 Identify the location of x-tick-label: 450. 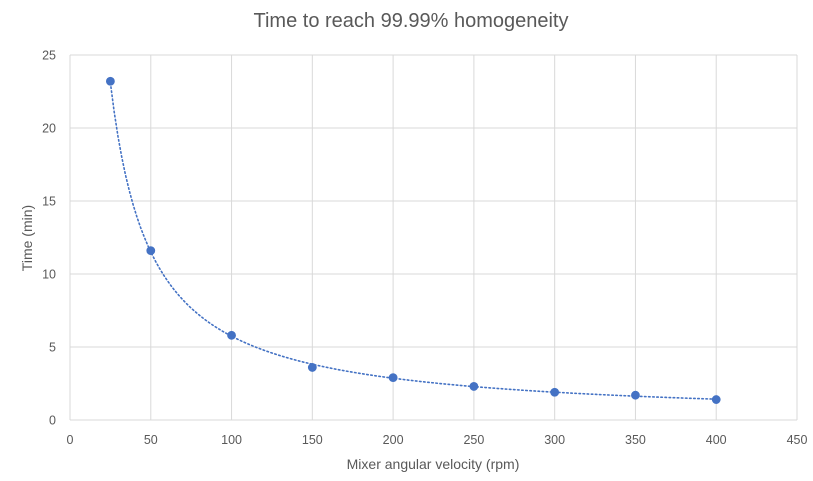
(797, 440).